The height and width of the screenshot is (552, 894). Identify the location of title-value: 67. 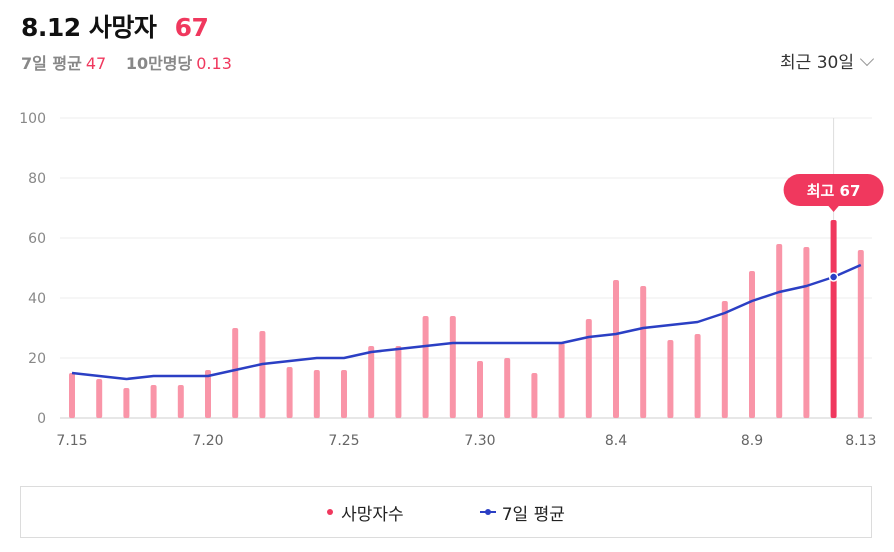
(191, 27).